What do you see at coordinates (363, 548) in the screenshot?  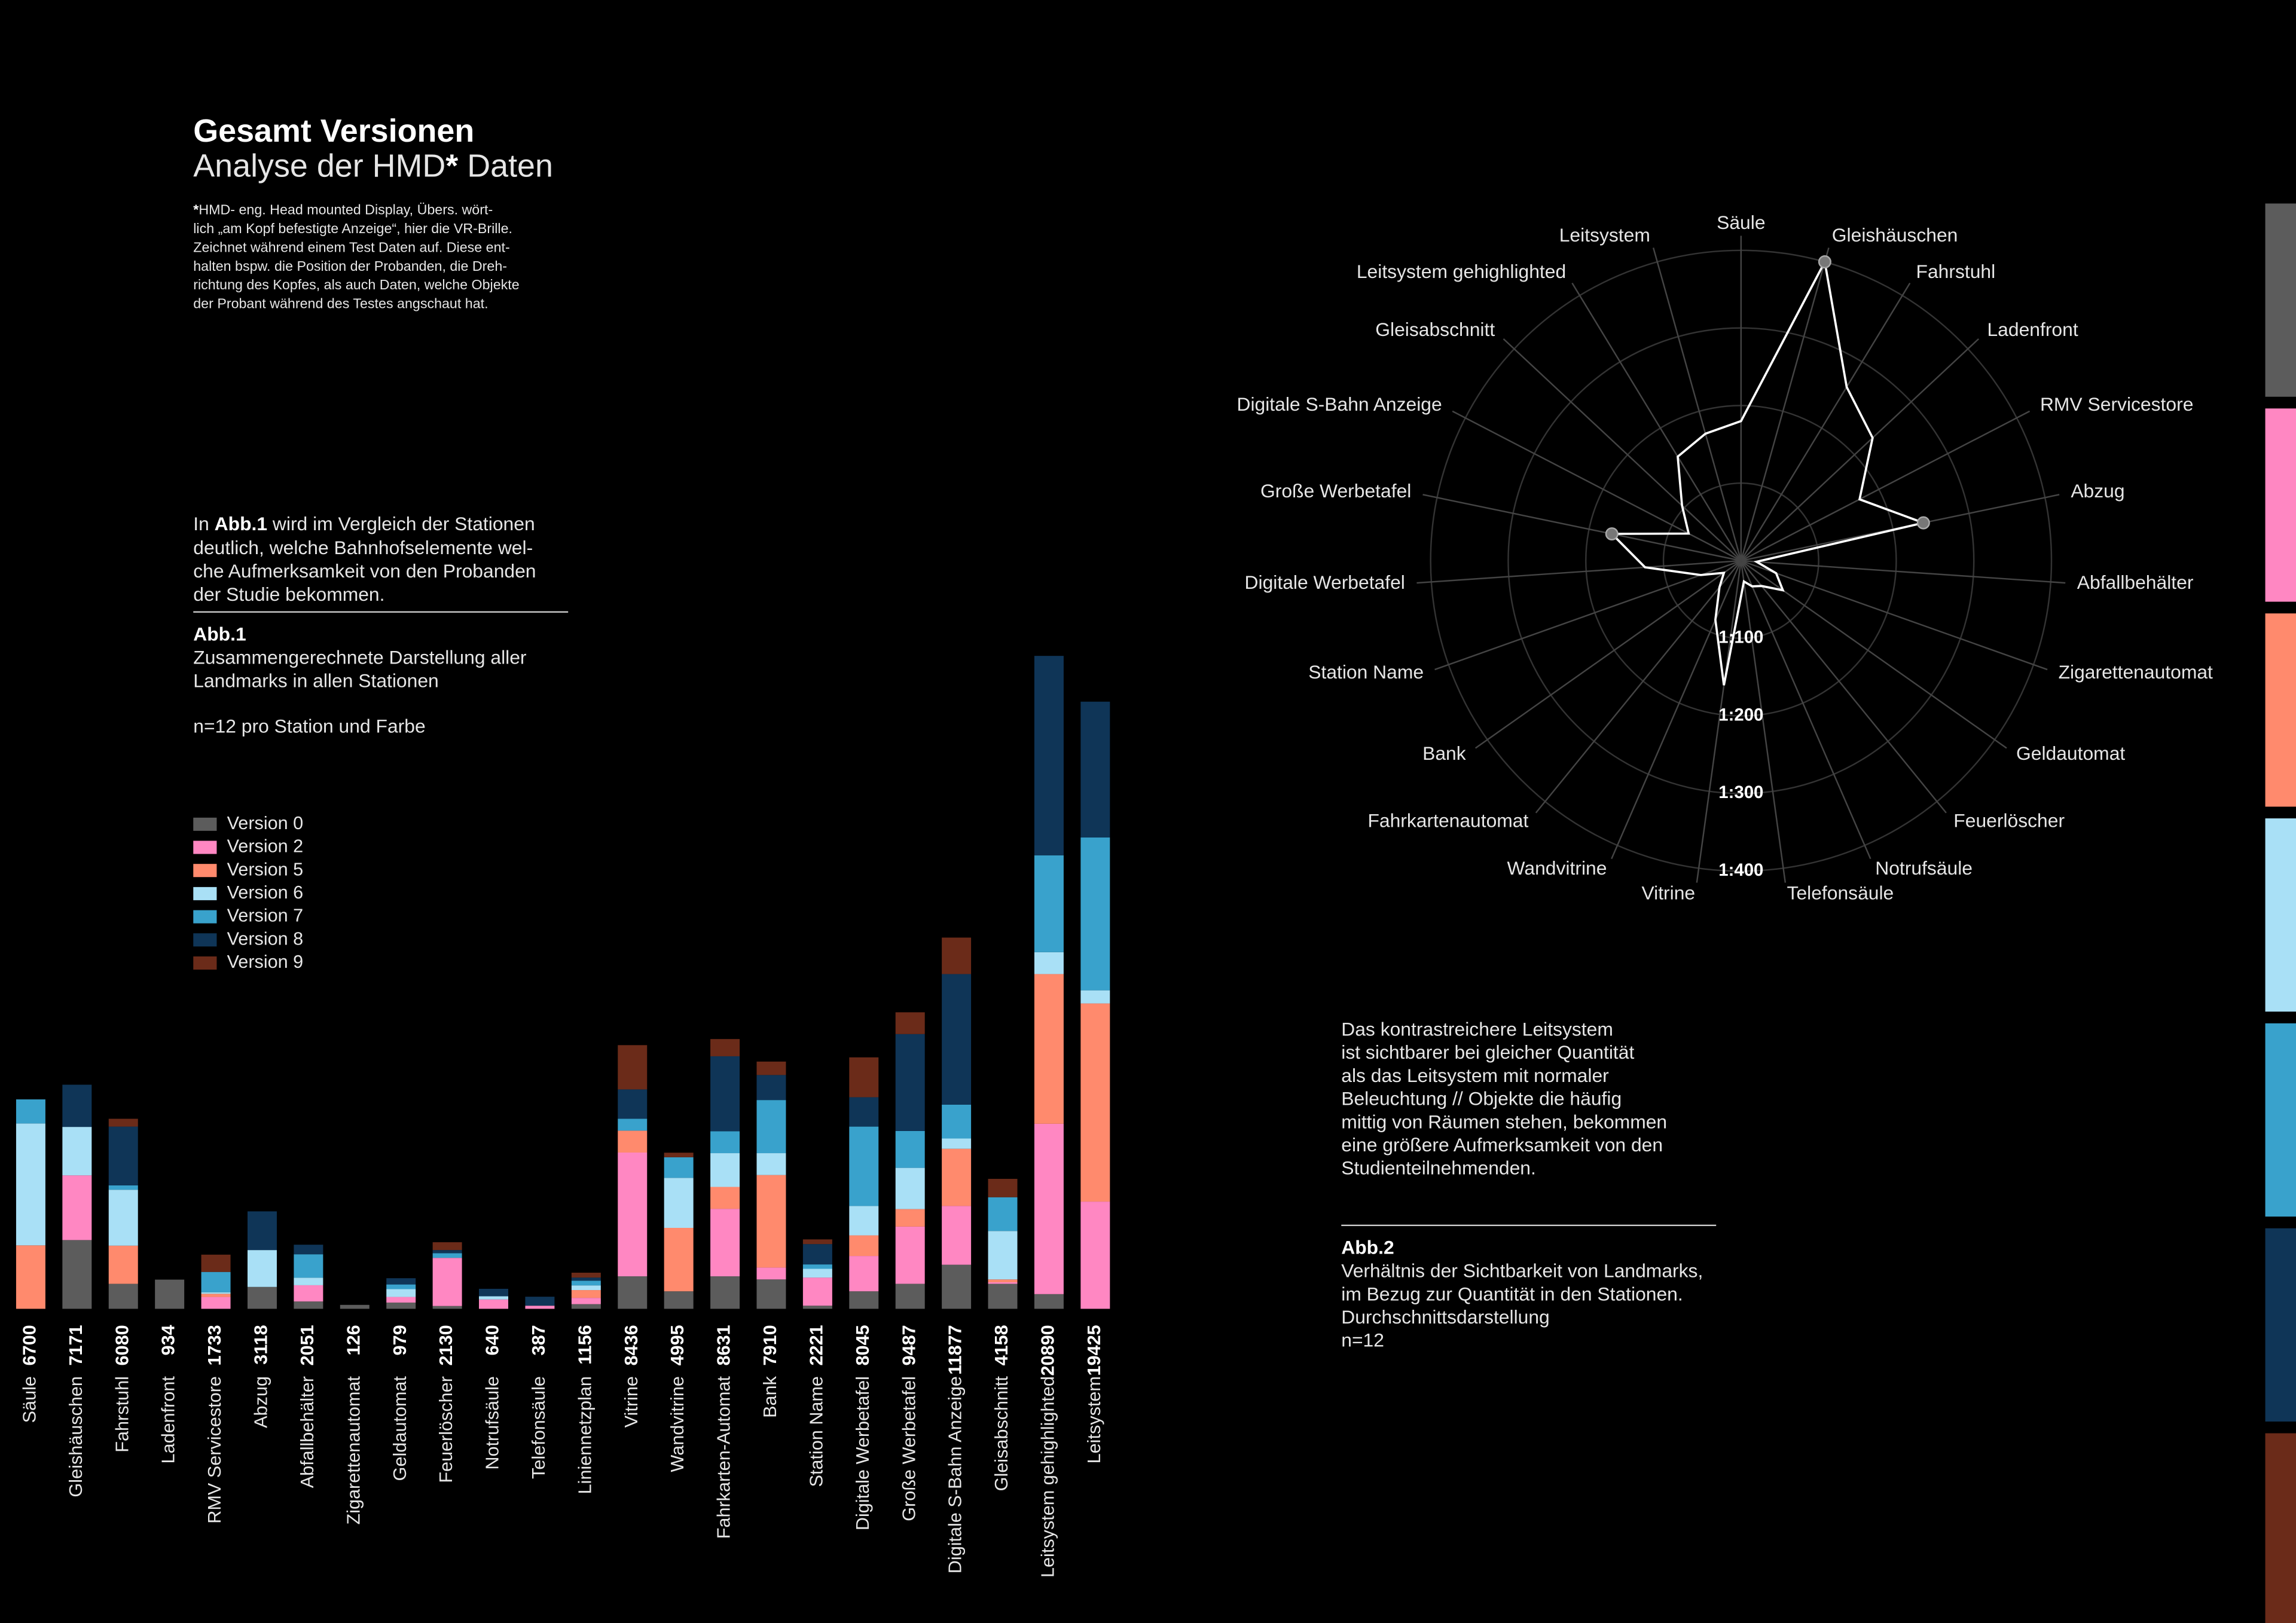 I see `intro-line: deutlich, welche Bahnhofselemente wel-` at bounding box center [363, 548].